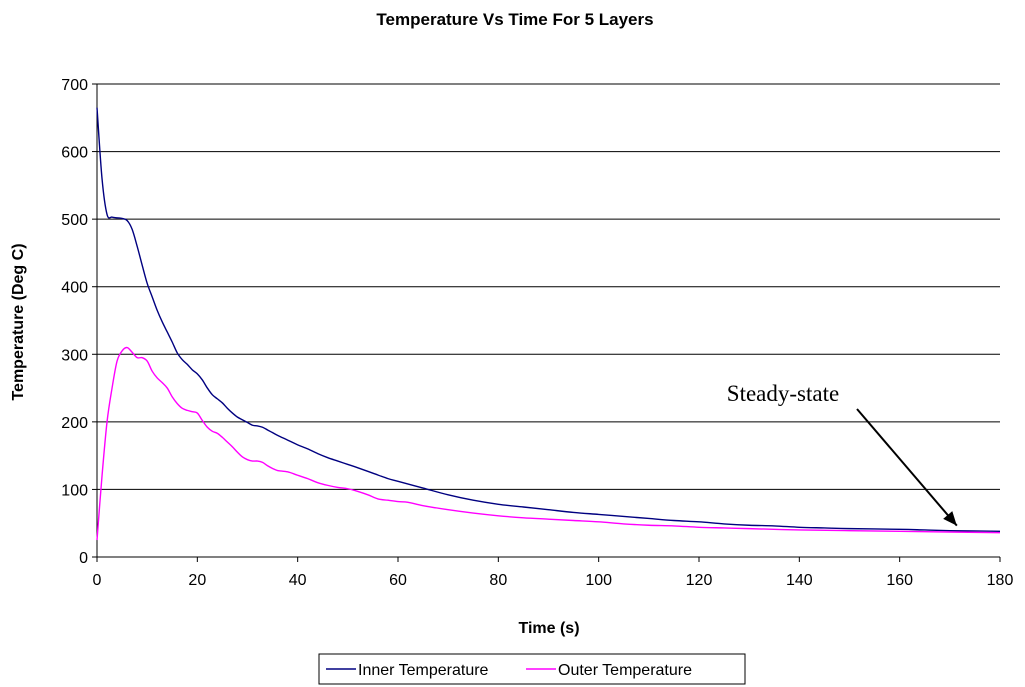  What do you see at coordinates (197, 580) in the screenshot?
I see `x-tick-label-1: 20` at bounding box center [197, 580].